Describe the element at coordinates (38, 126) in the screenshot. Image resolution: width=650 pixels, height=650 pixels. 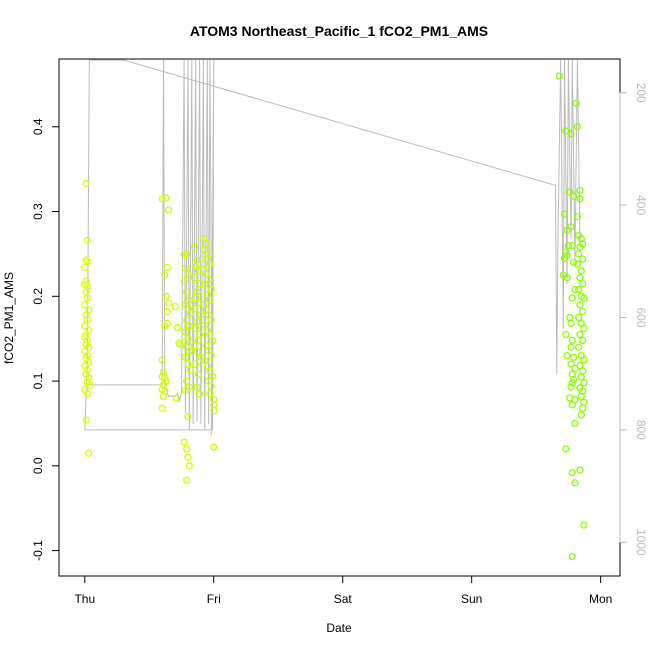
I see `y-tick-label: 0.4` at that location.